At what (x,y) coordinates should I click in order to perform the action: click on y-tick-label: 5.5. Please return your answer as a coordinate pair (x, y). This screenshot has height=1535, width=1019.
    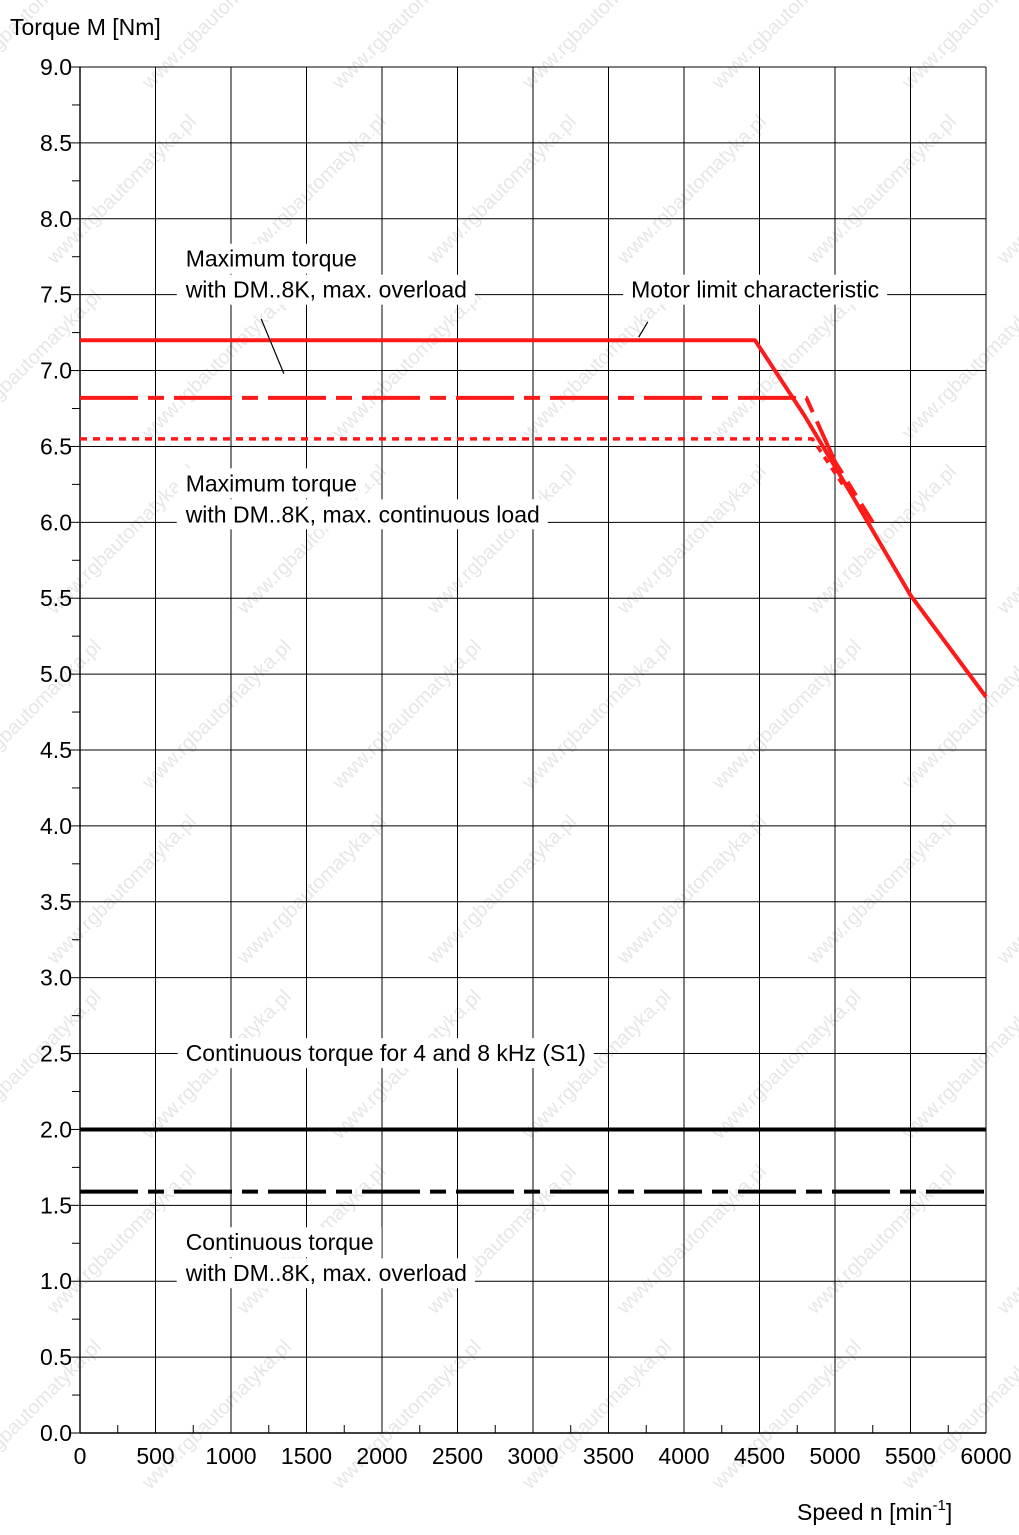
    Looking at the image, I should click on (56, 598).